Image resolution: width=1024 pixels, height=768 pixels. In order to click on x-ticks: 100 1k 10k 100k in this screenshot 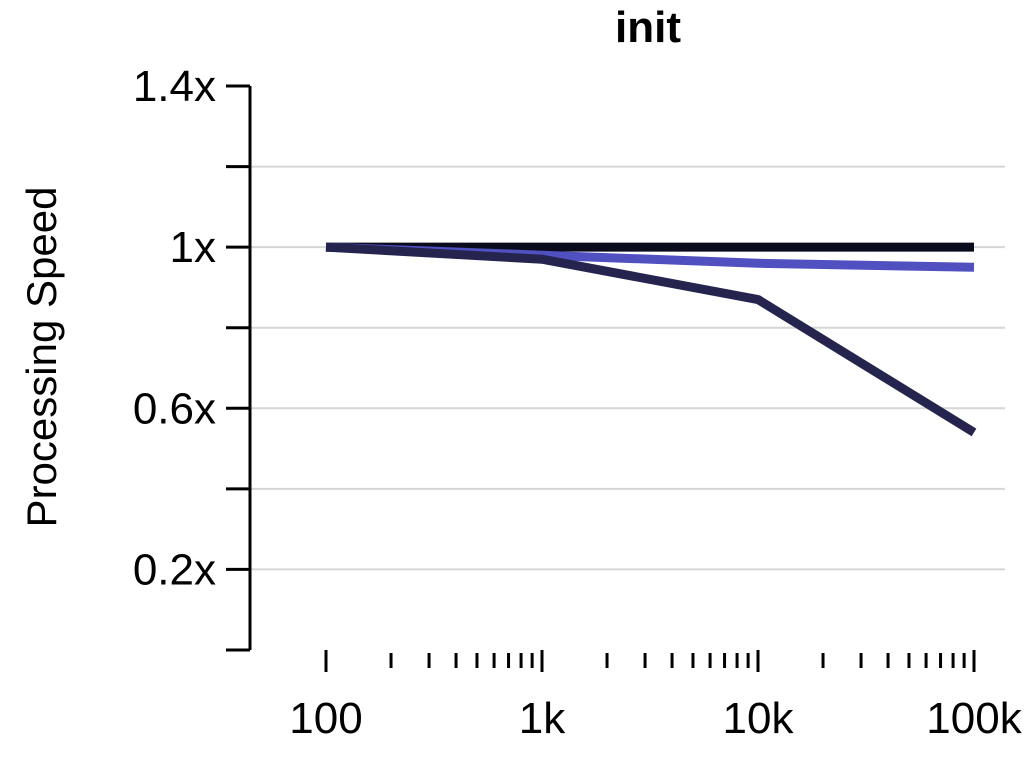, I will do `click(656, 696)`.